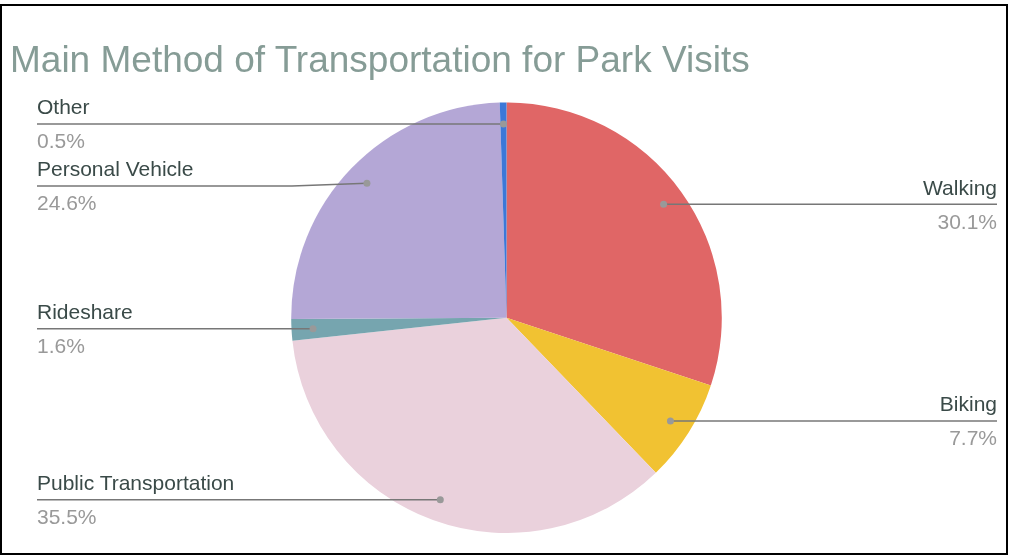 The width and height of the screenshot is (1013, 559). I want to click on slice-label: Rideshare, so click(85, 311).